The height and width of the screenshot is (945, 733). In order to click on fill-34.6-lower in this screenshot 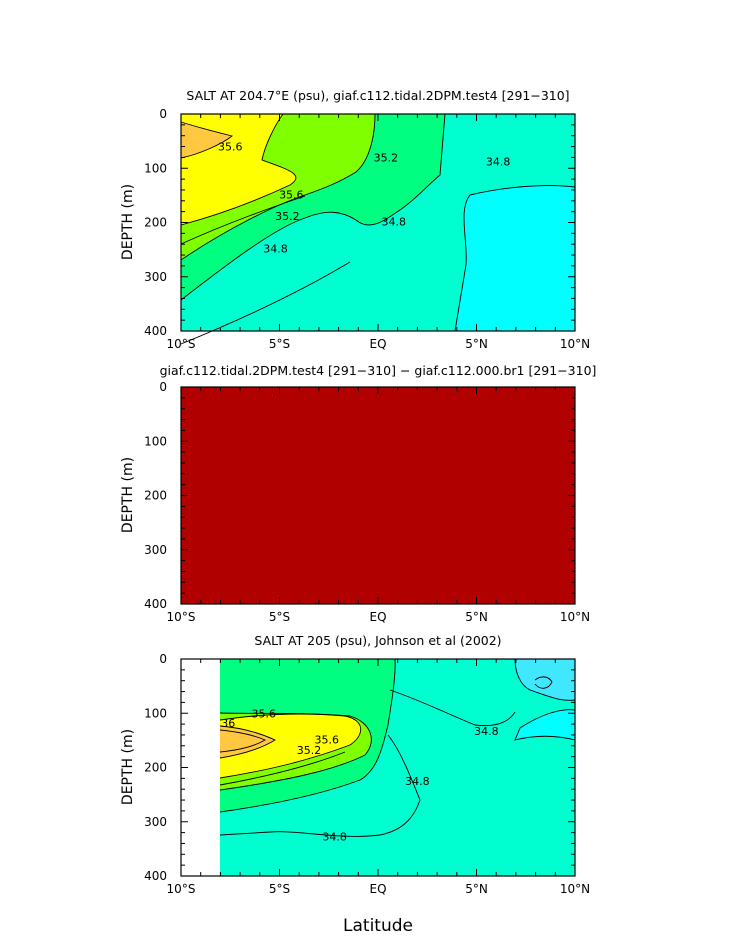, I will do `click(545, 724)`.